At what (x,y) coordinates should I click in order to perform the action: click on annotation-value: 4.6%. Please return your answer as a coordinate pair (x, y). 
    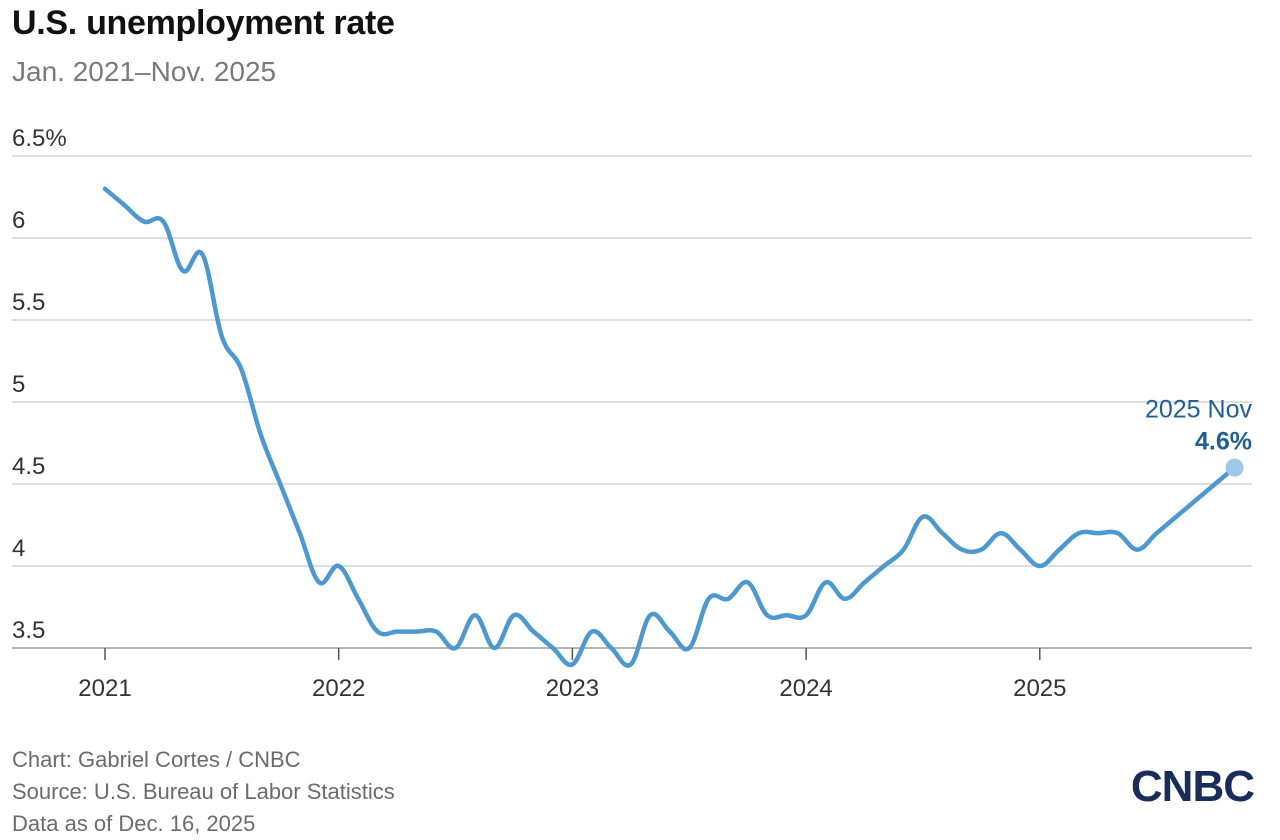
    Looking at the image, I should click on (1223, 442).